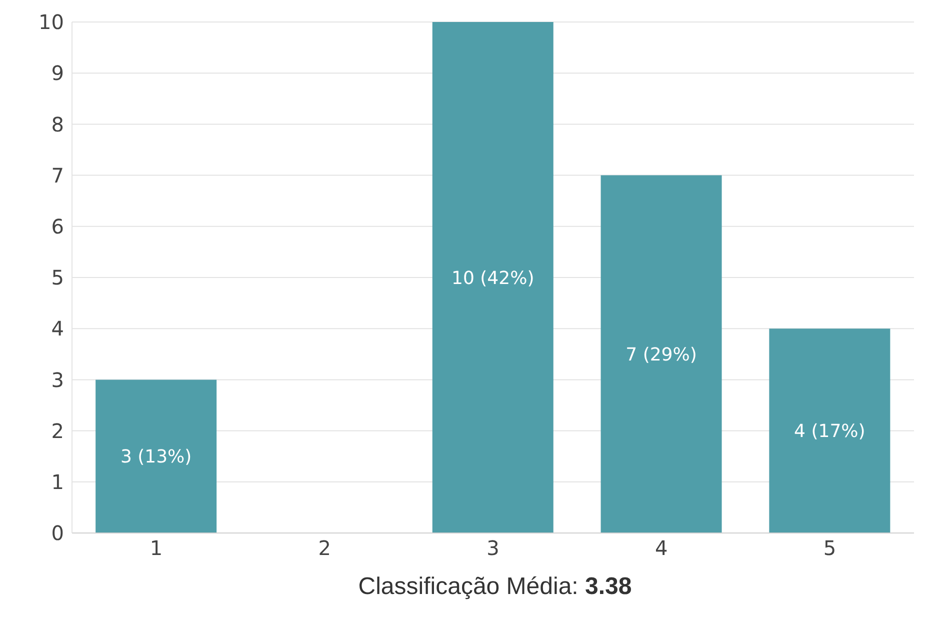  Describe the element at coordinates (493, 548) in the screenshot. I see `x-tick-label: 3` at that location.